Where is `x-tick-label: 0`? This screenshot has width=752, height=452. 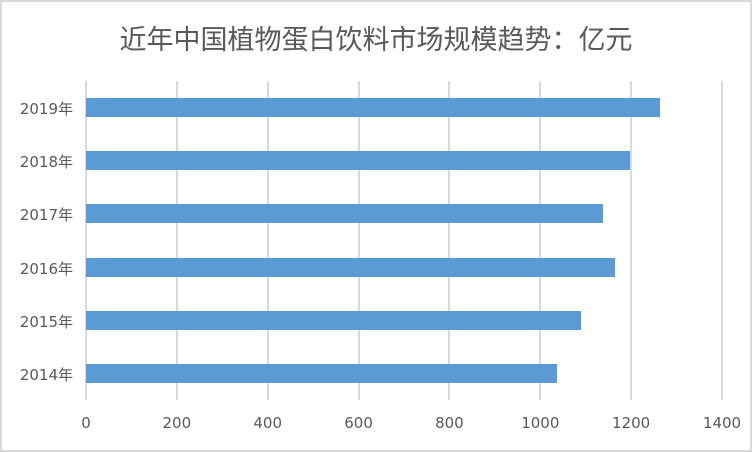 x-tick-label: 0 is located at coordinates (86, 423).